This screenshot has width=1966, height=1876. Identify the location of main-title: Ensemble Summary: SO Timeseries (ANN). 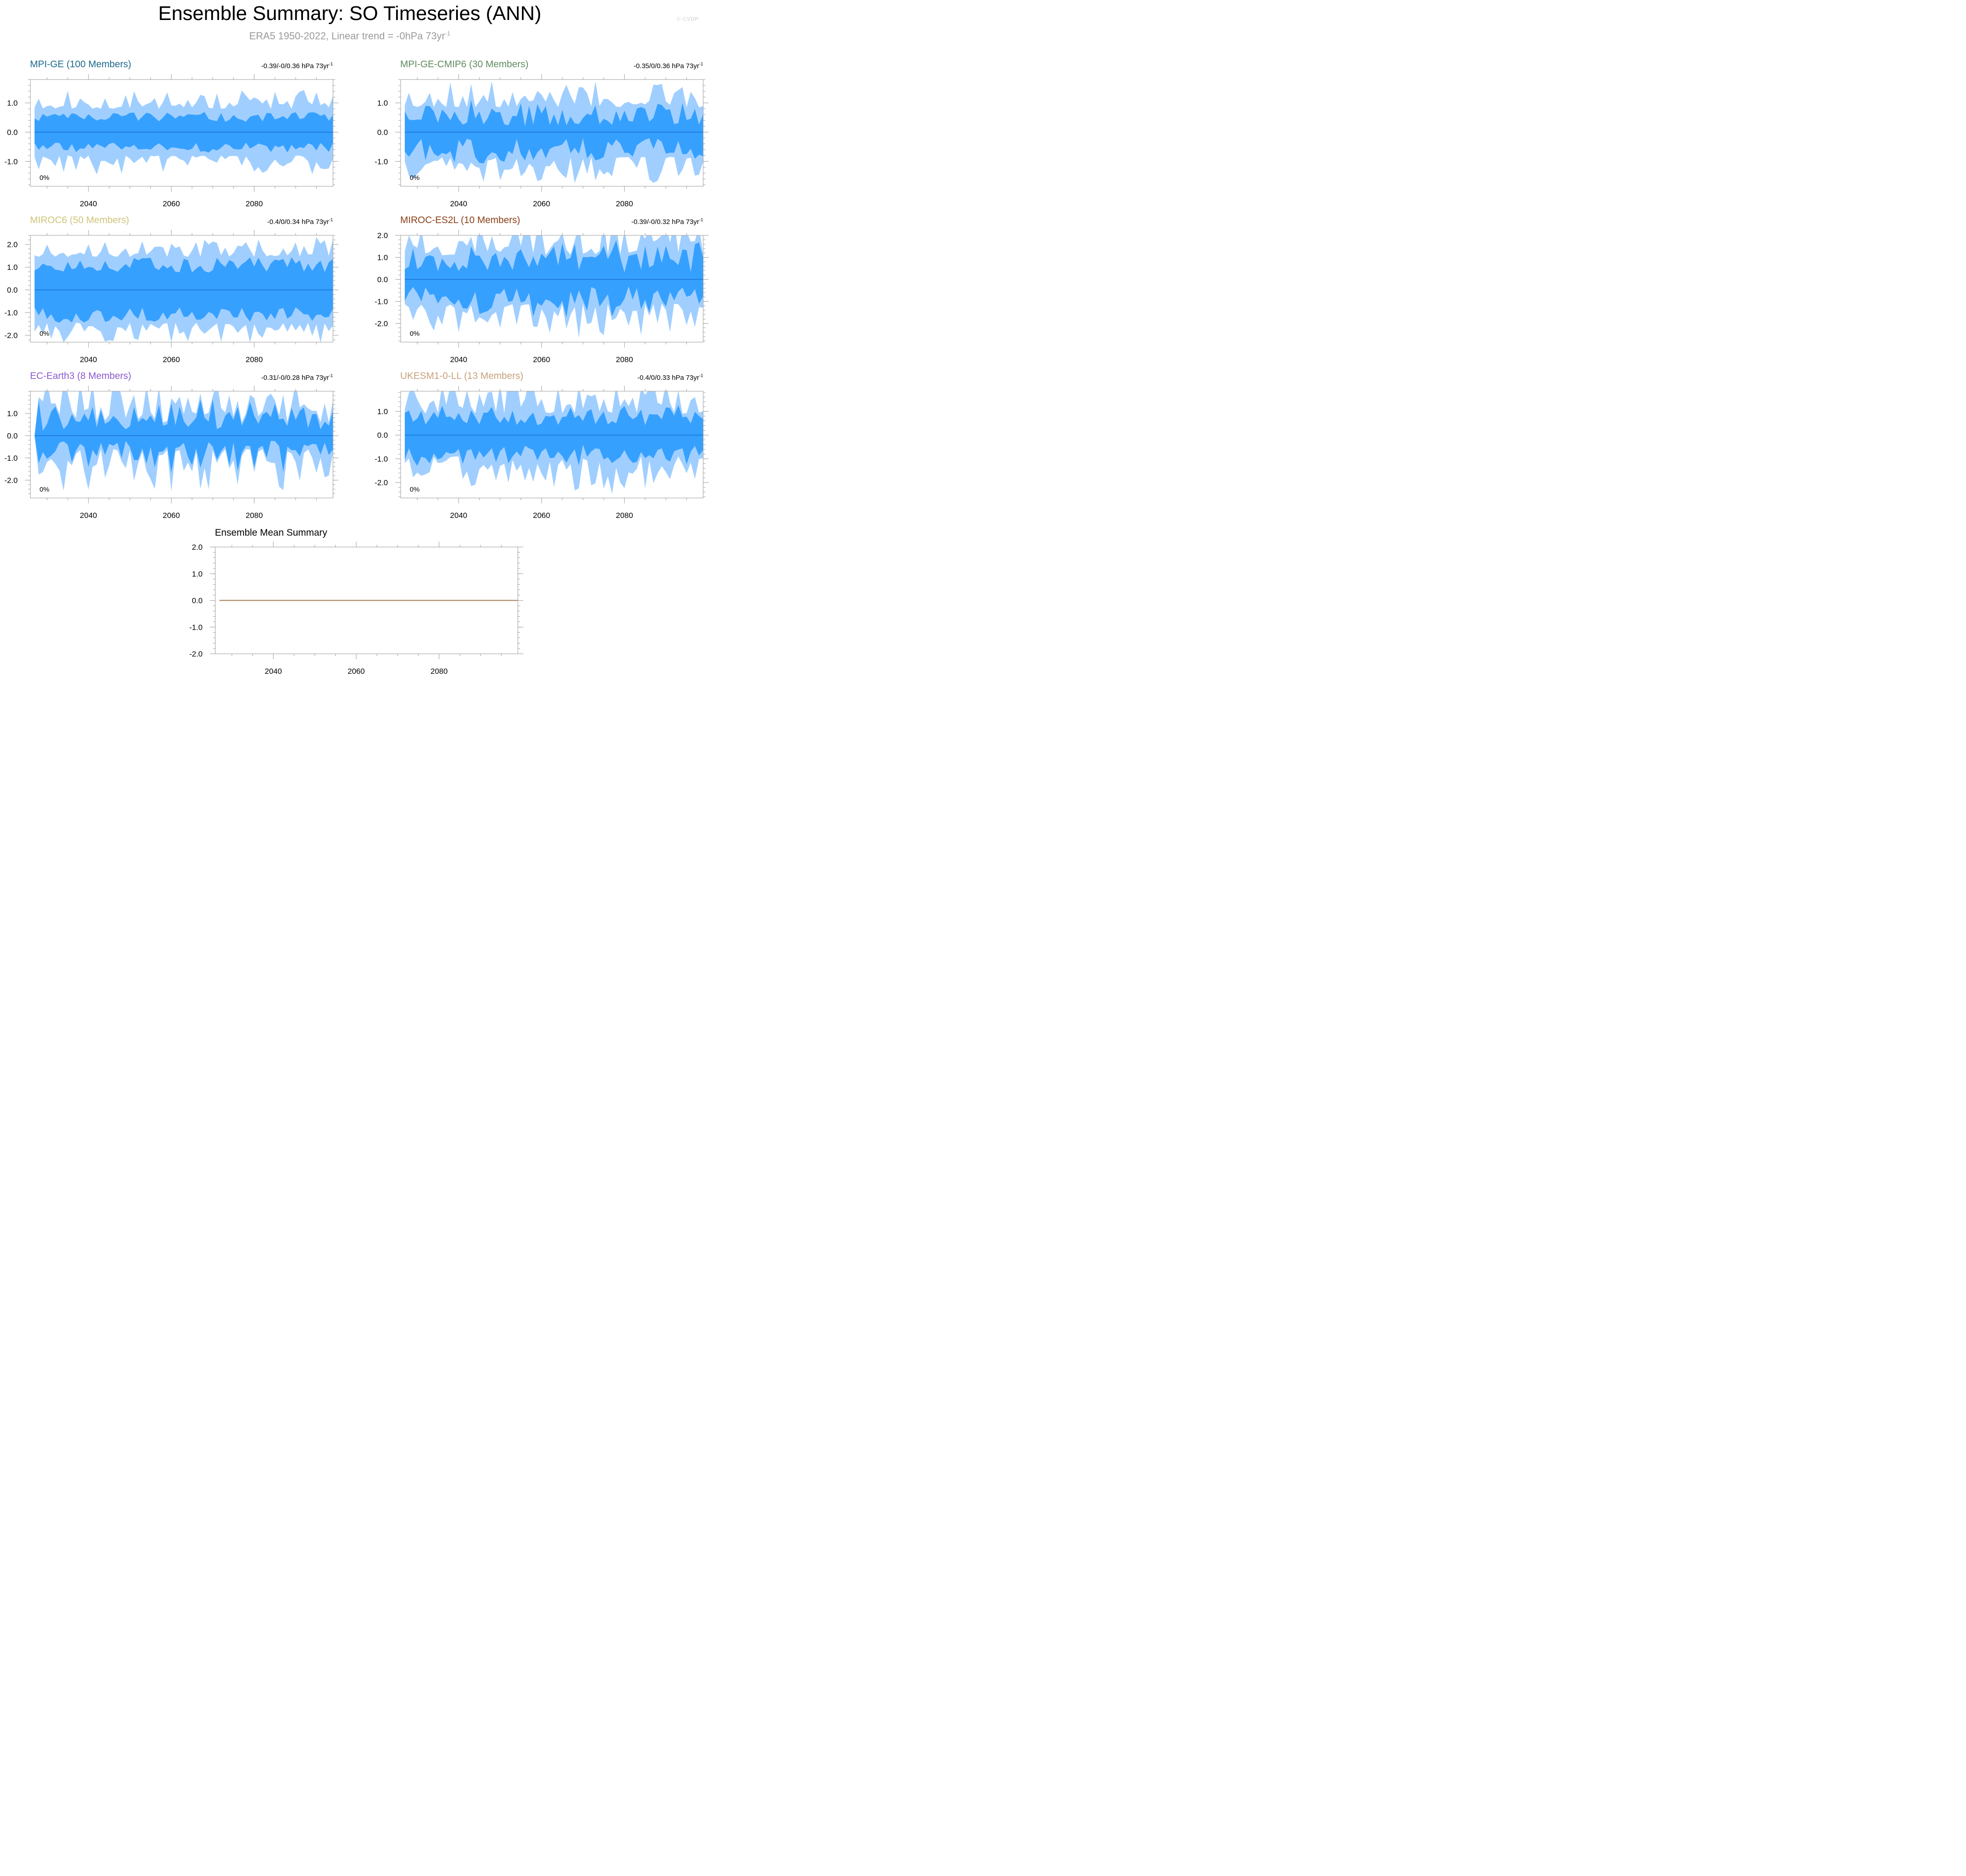
(349, 13).